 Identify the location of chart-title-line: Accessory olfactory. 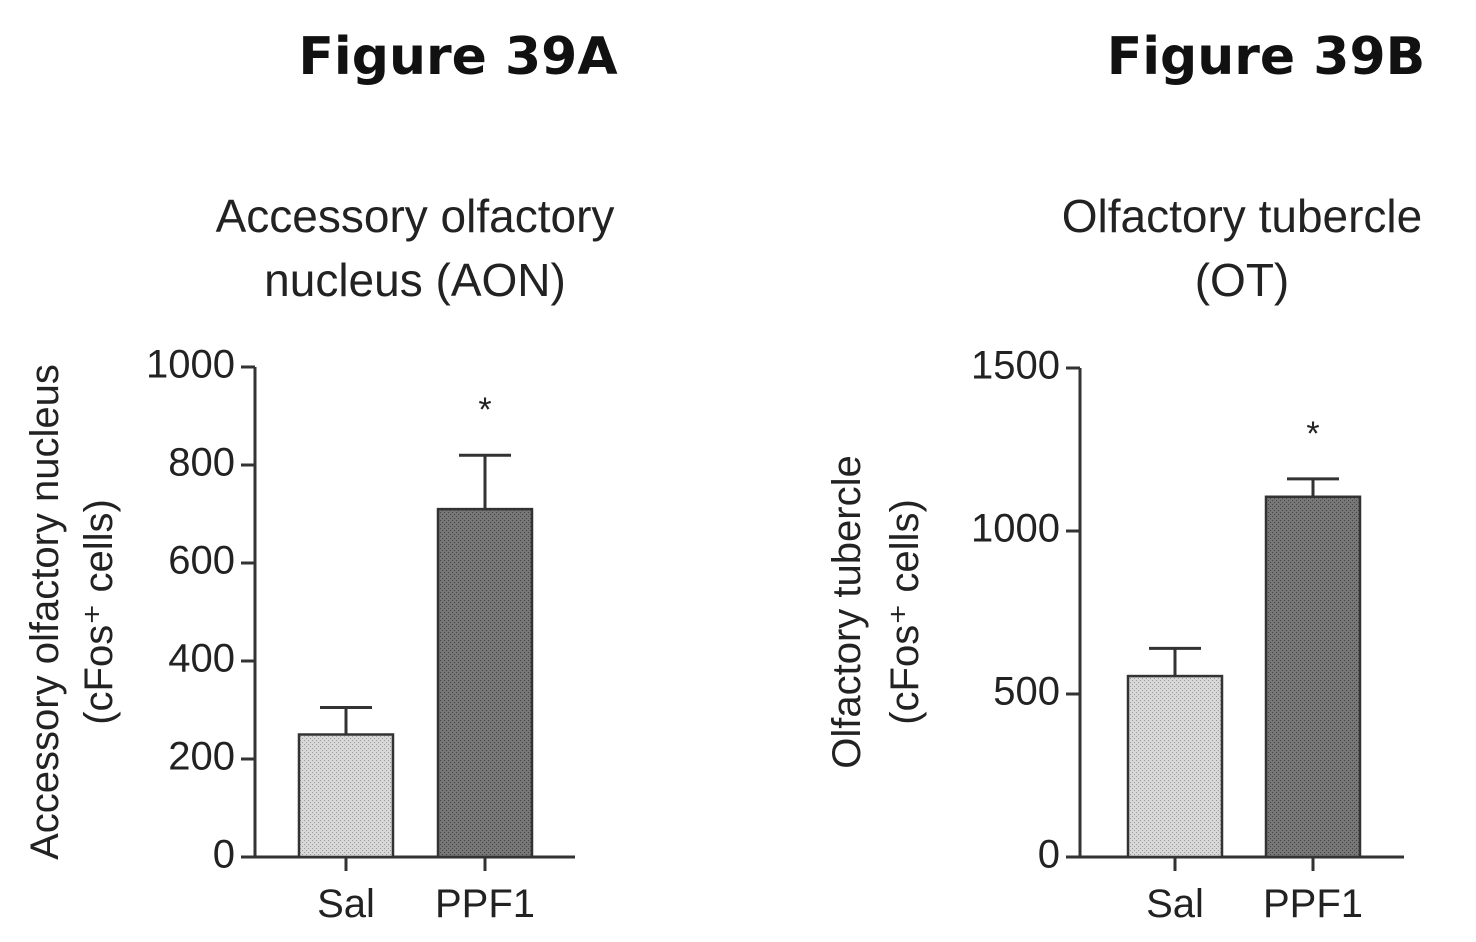
(415, 216).